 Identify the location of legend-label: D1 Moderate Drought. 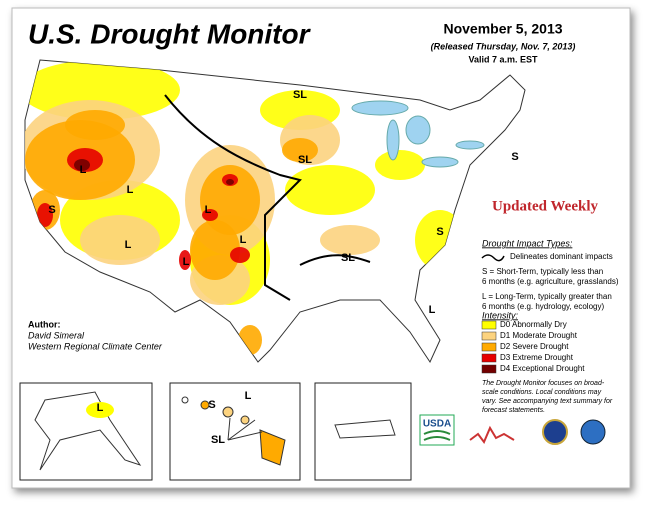
(539, 335).